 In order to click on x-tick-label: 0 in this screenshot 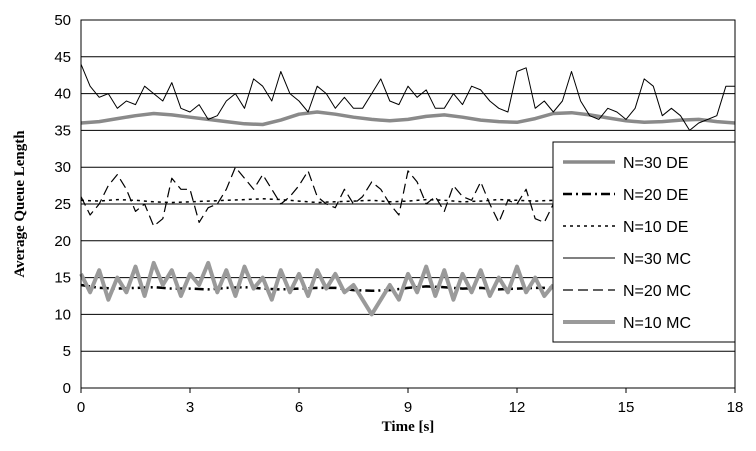, I will do `click(81, 407)`.